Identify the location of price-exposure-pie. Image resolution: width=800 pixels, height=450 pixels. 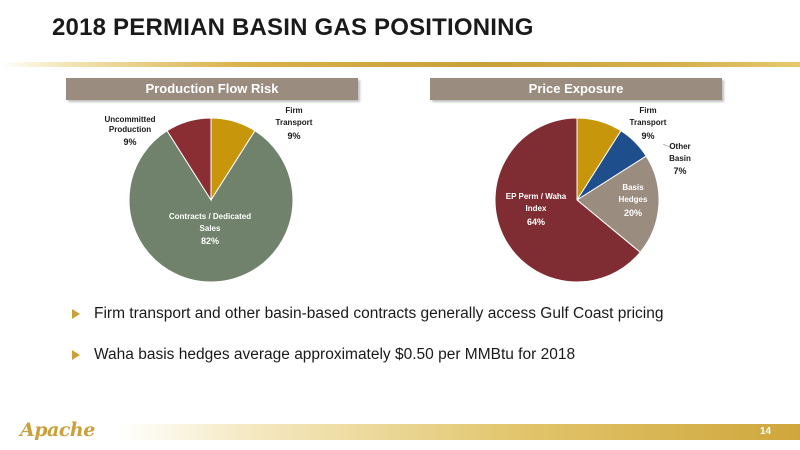
(577, 200).